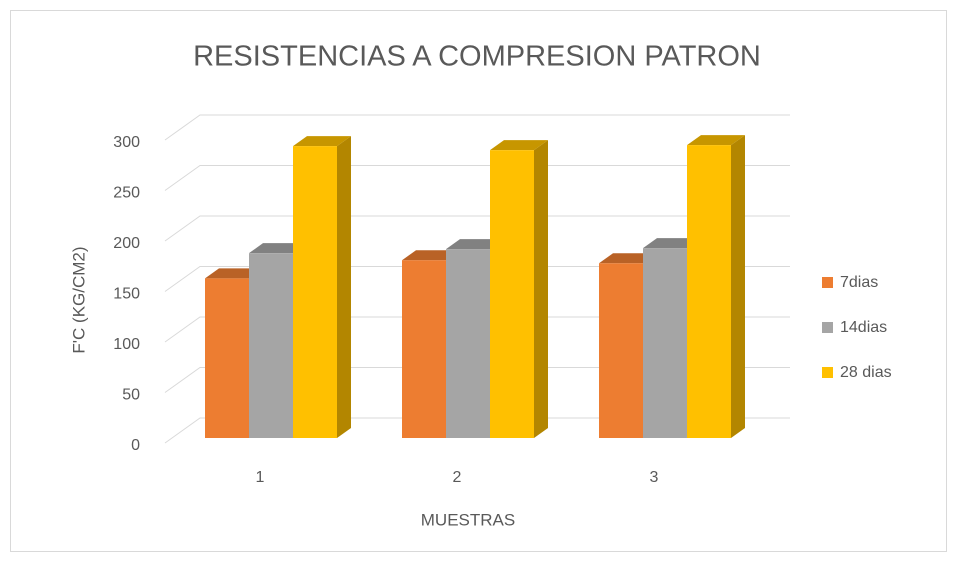 The image size is (957, 567). Describe the element at coordinates (863, 327) in the screenshot. I see `legend-label: 14dias` at that location.